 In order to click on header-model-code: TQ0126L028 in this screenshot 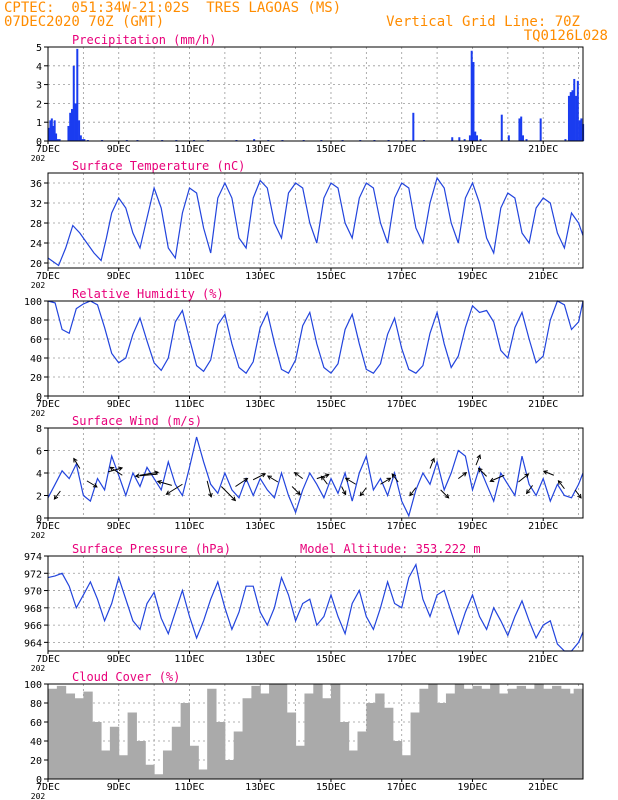, I will do `click(565, 36)`.